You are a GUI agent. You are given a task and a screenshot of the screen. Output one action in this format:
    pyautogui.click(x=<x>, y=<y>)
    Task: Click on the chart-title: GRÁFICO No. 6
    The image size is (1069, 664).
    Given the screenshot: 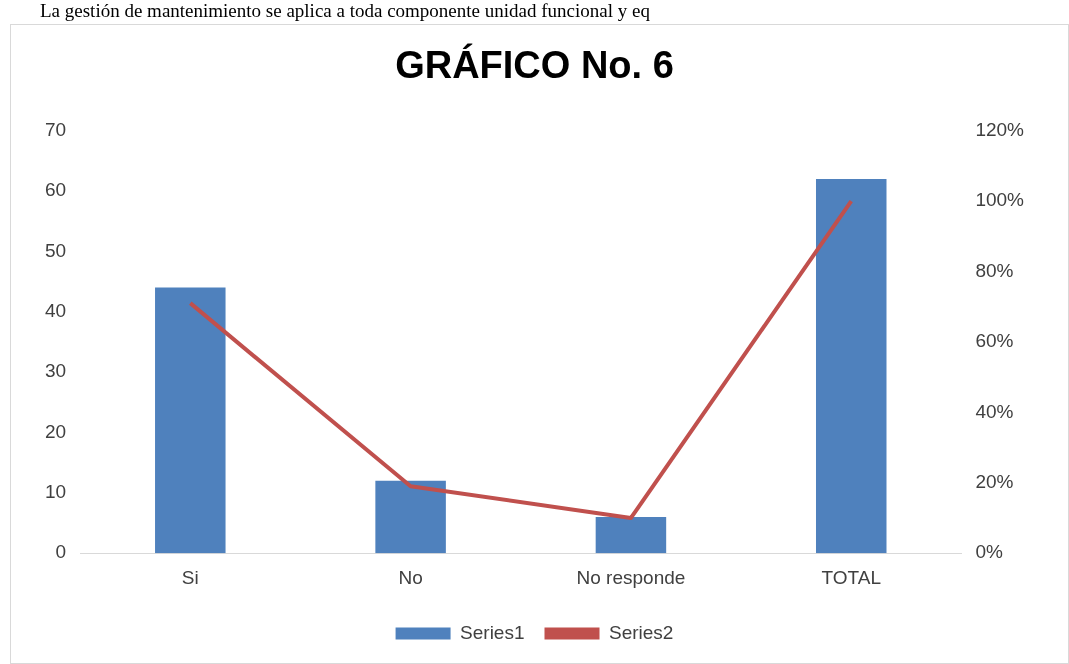 What is the action you would take?
    pyautogui.click(x=534, y=65)
    